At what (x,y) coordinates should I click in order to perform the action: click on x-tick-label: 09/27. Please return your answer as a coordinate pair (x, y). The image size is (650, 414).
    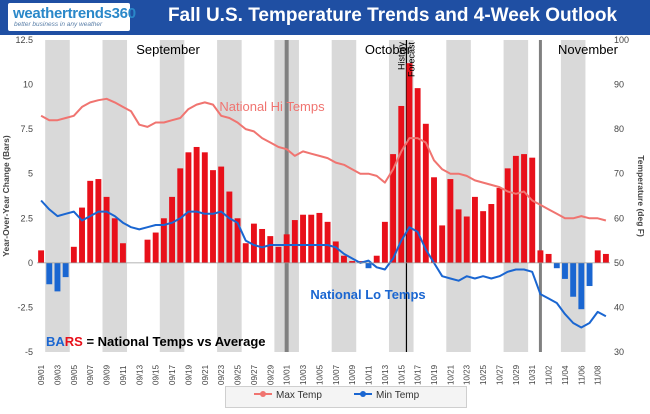
    Looking at the image, I should click on (254, 374).